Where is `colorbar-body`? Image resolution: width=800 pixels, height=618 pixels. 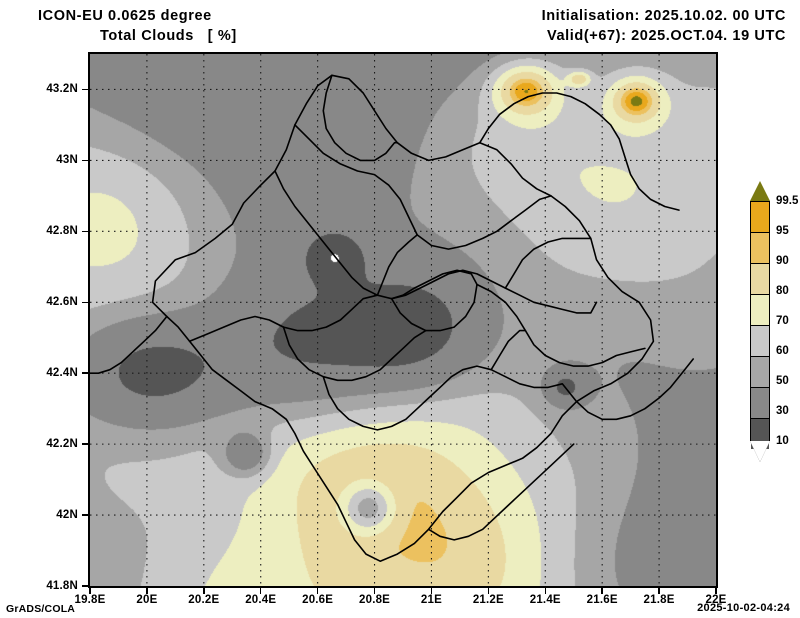
colorbar-body is located at coordinates (760, 325).